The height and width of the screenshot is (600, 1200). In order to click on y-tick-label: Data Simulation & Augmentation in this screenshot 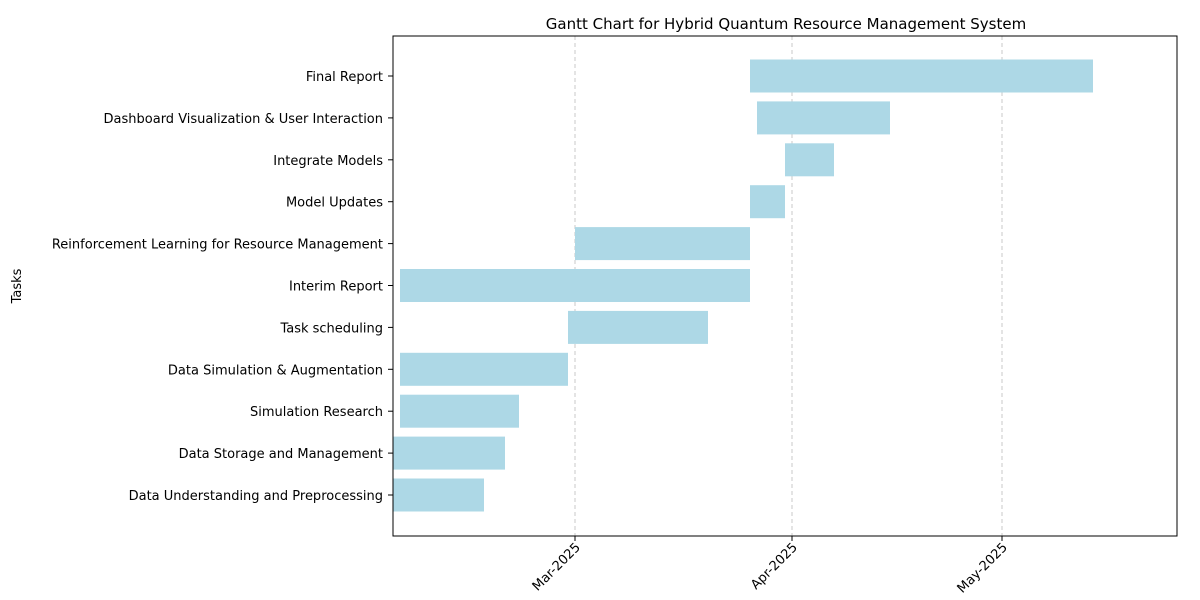, I will do `click(275, 370)`.